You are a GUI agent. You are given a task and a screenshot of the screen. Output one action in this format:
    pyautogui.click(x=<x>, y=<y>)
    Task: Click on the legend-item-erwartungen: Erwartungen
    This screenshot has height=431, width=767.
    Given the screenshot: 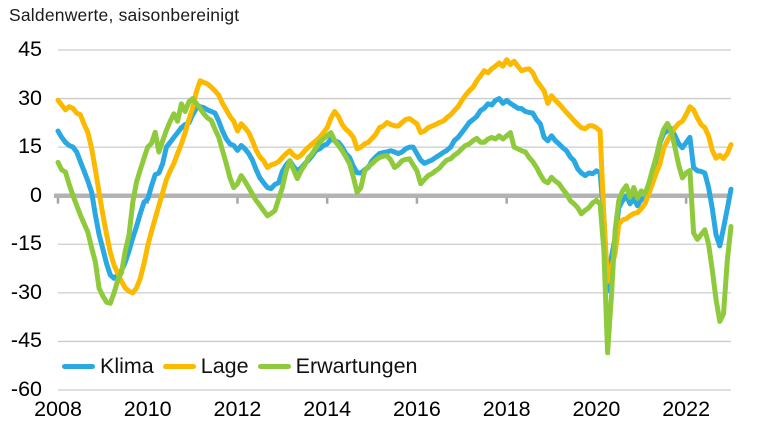 What is the action you would take?
    pyautogui.click(x=337, y=366)
    